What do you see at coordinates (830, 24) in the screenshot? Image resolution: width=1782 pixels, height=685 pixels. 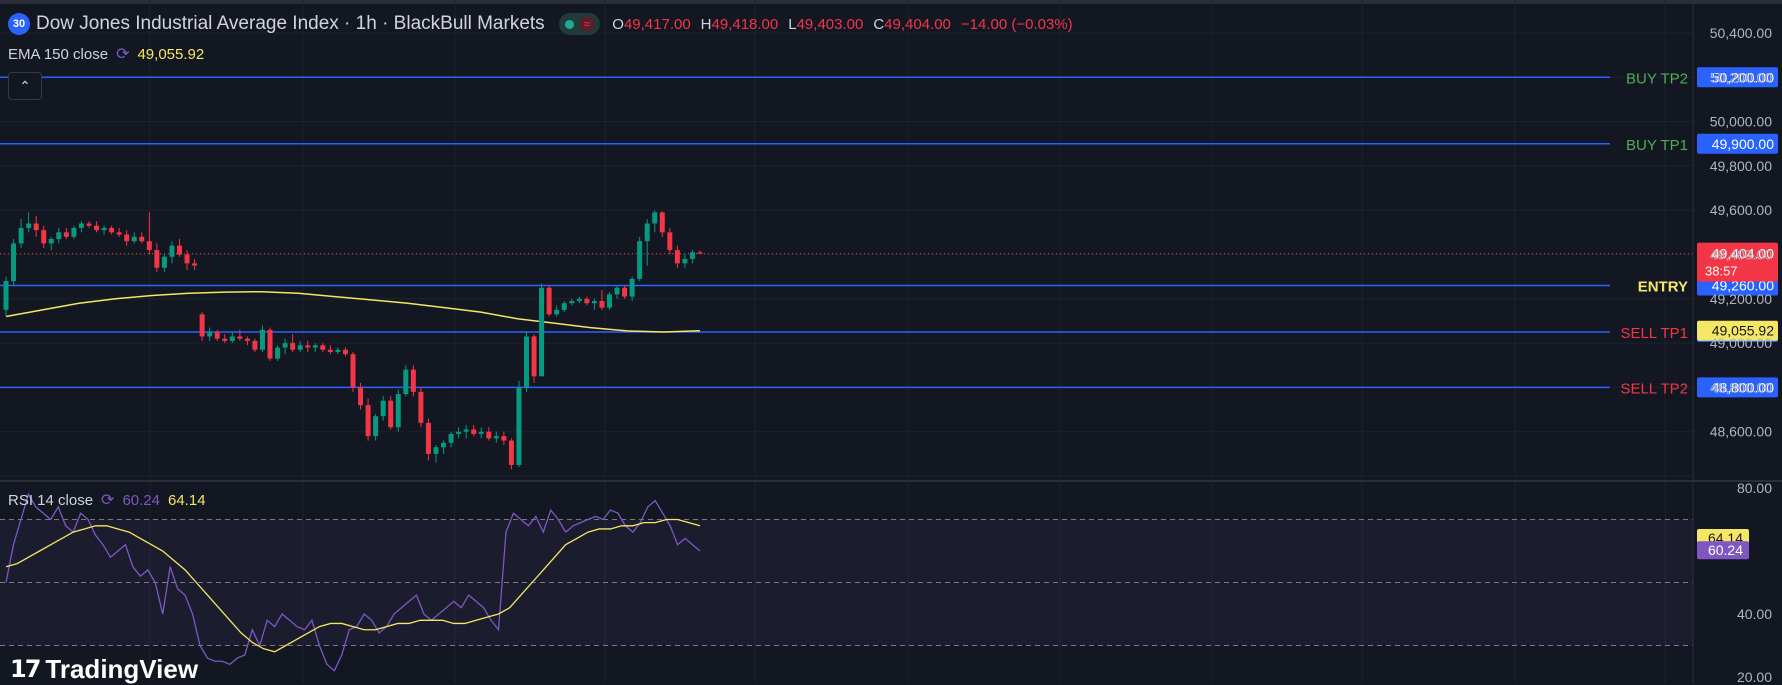 I see `low-value: 49,403.00` at bounding box center [830, 24].